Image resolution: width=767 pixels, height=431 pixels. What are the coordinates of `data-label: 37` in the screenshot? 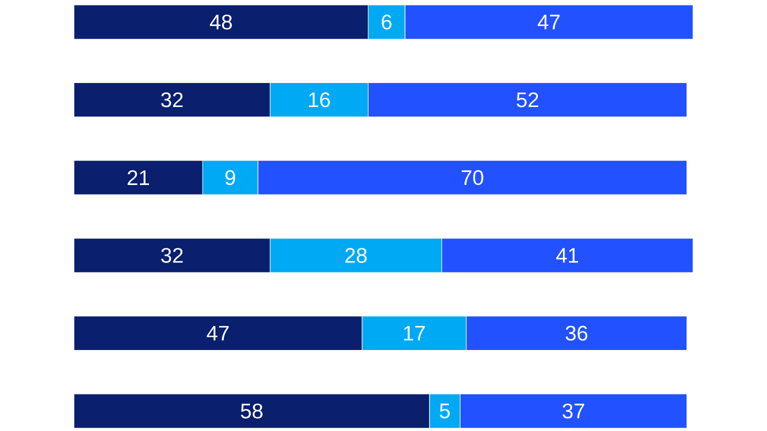 It's located at (573, 411).